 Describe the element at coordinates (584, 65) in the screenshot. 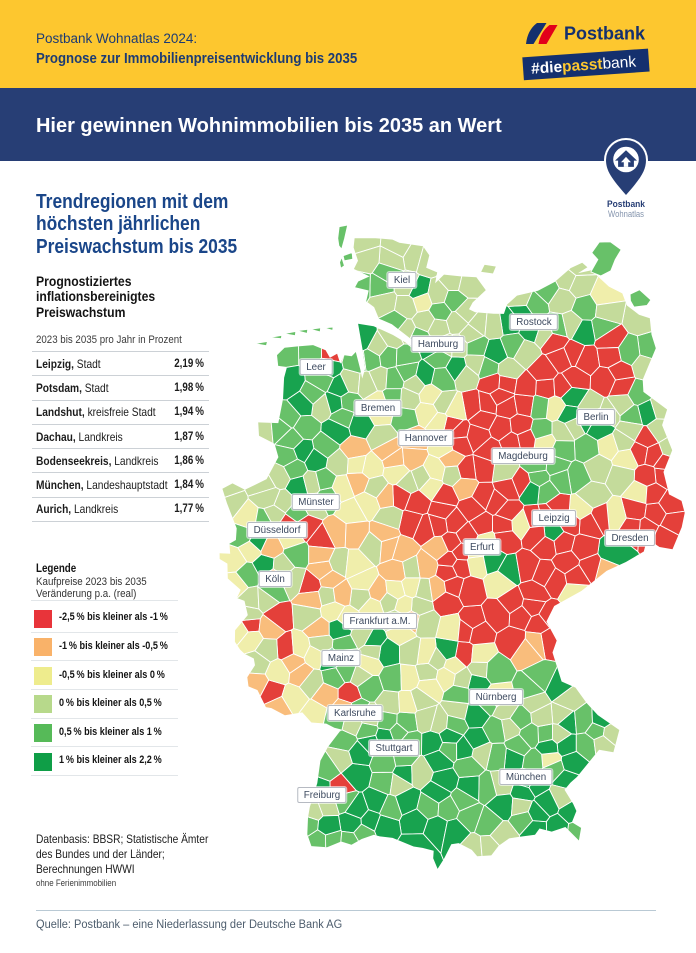

I see `svg-text: #diepasstbank` at that location.